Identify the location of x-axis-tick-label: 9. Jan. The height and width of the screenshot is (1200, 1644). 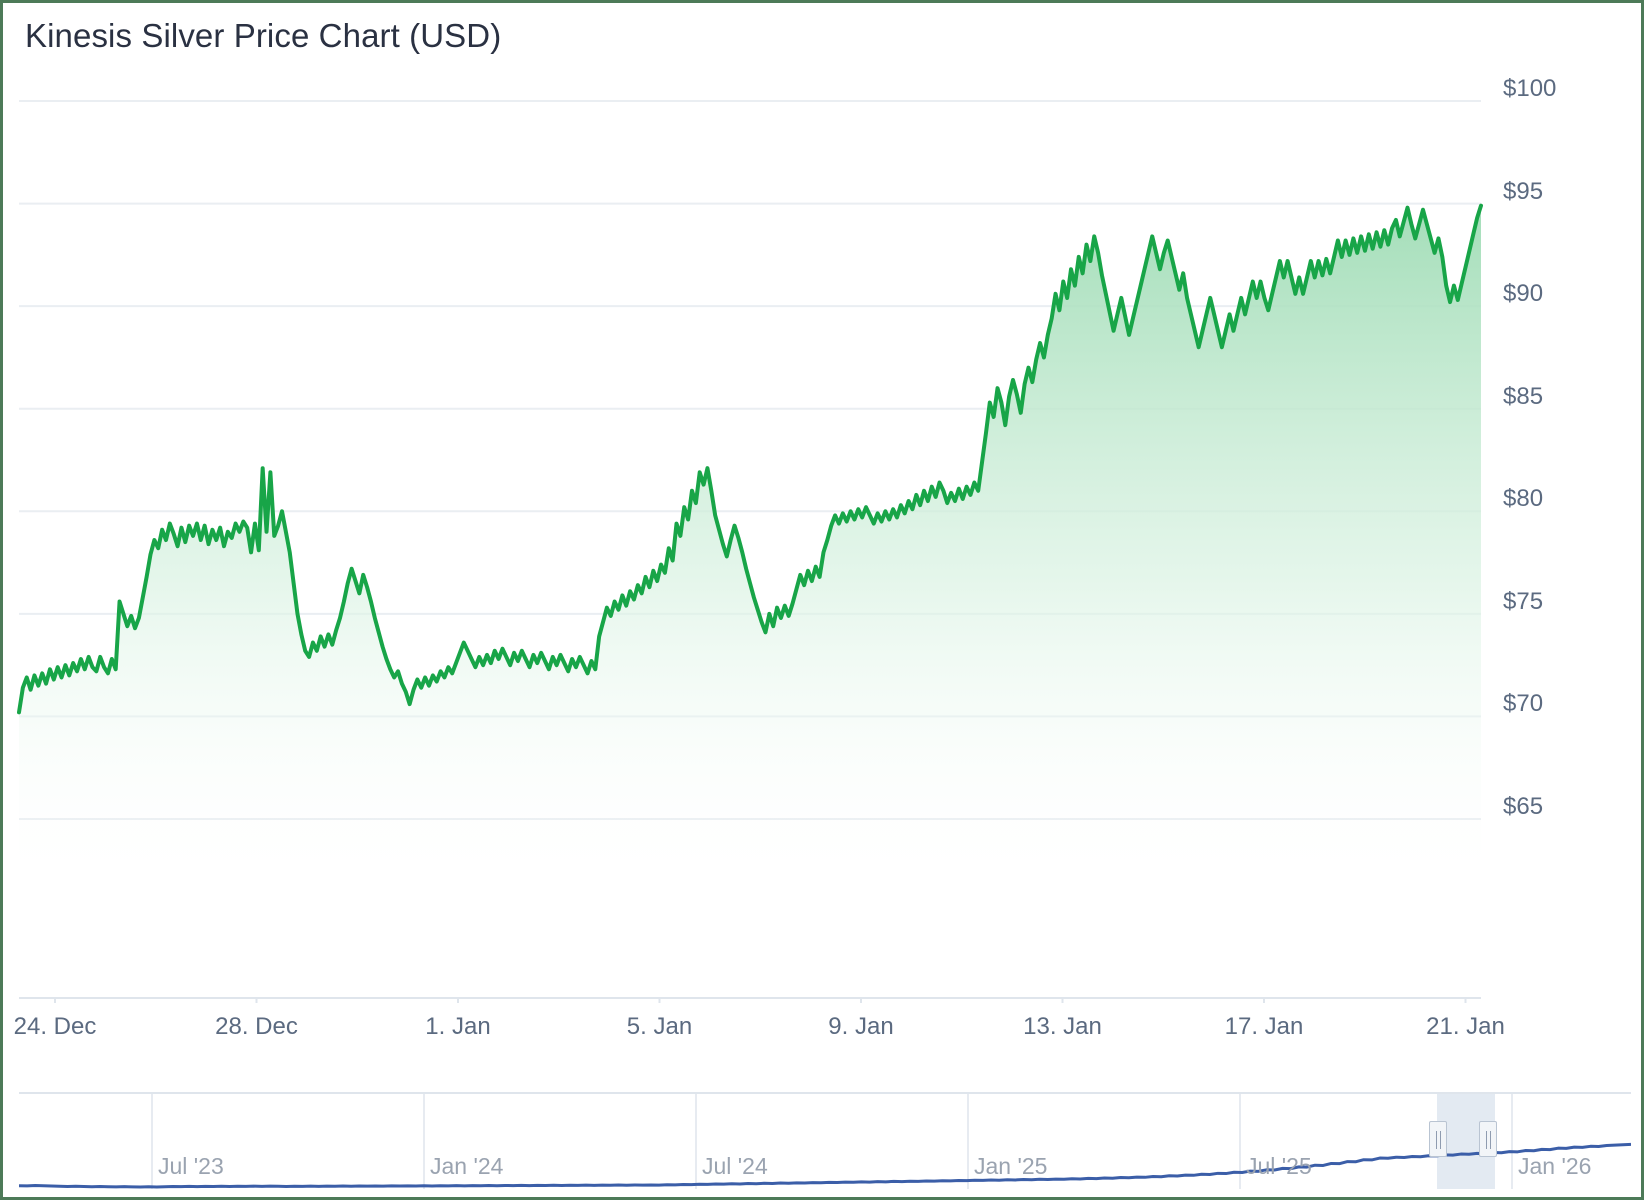
(861, 1026).